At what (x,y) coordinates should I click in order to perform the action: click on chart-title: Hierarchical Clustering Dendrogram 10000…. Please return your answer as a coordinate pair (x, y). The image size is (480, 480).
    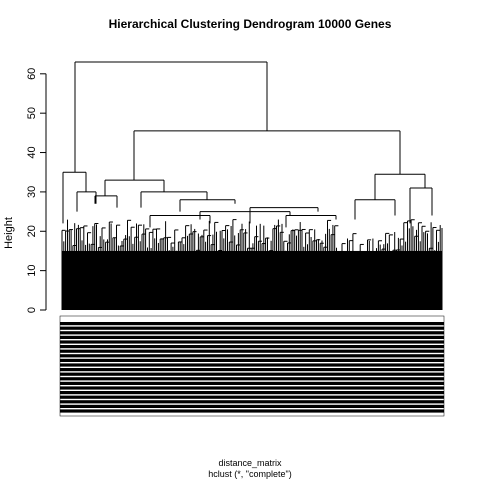
    Looking at the image, I should click on (250, 24).